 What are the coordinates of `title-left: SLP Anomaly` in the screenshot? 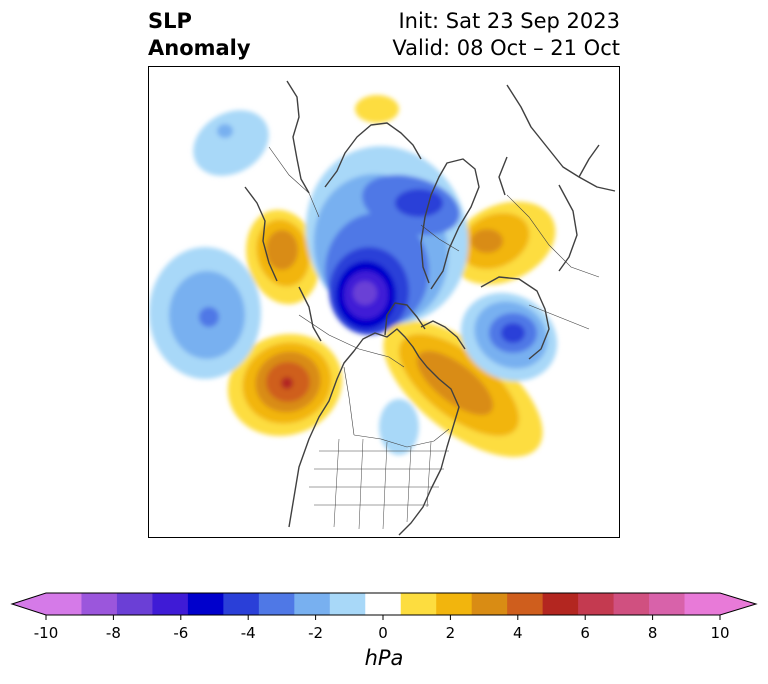 It's located at (199, 35).